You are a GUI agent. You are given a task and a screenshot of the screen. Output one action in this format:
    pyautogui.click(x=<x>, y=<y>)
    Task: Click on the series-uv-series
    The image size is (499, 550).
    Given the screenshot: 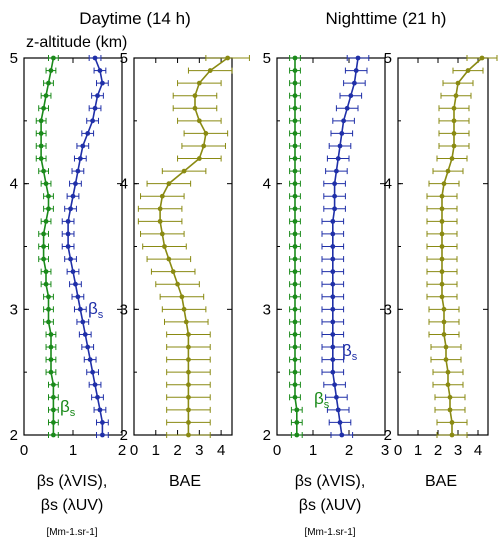 What is the action you would take?
    pyautogui.click(x=345, y=246)
    